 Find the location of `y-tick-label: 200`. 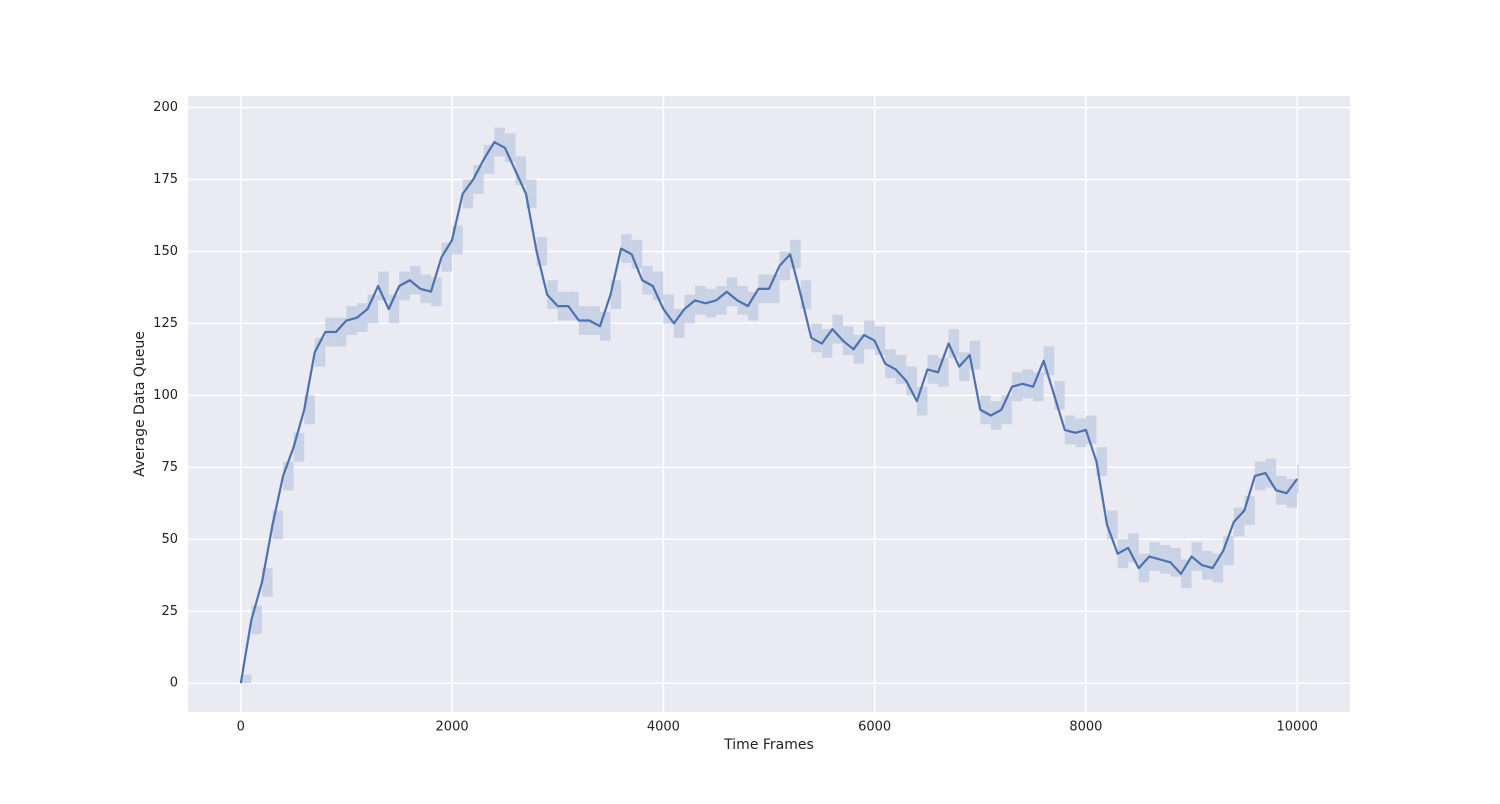

y-tick-label: 200 is located at coordinates (165, 107).